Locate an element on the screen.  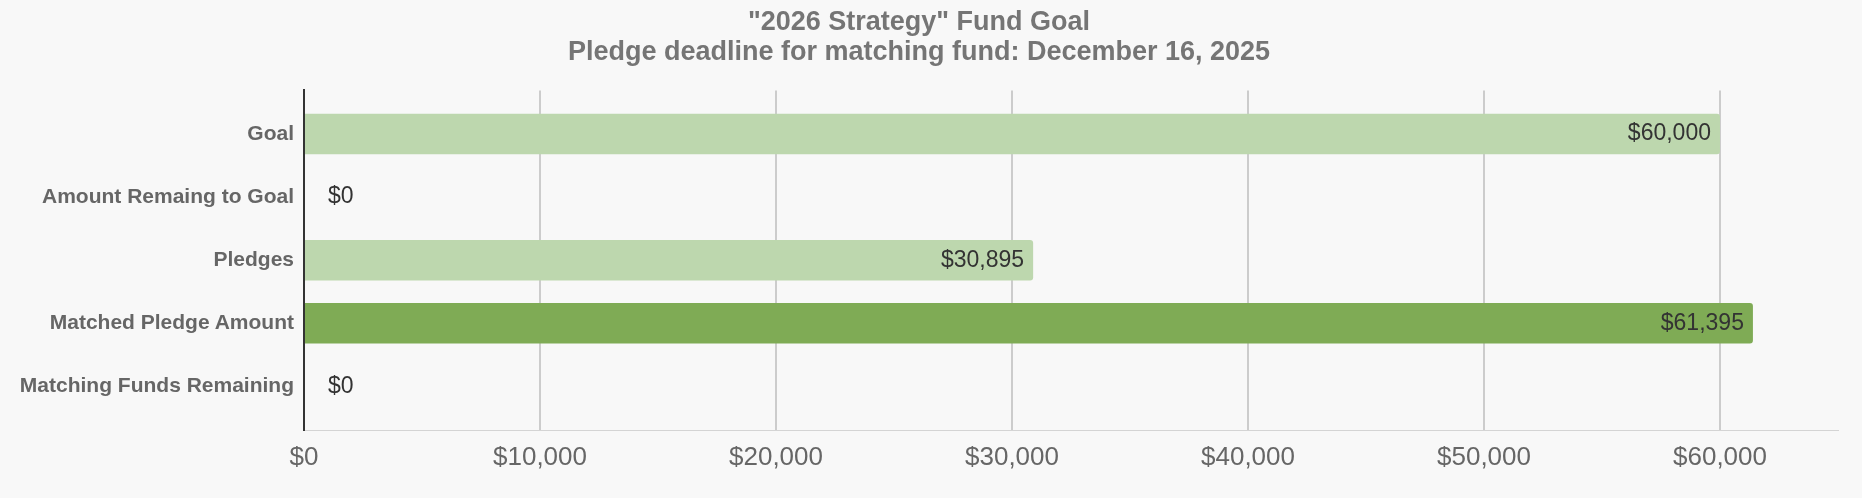
x-tick-label: $60,000 is located at coordinates (1720, 455).